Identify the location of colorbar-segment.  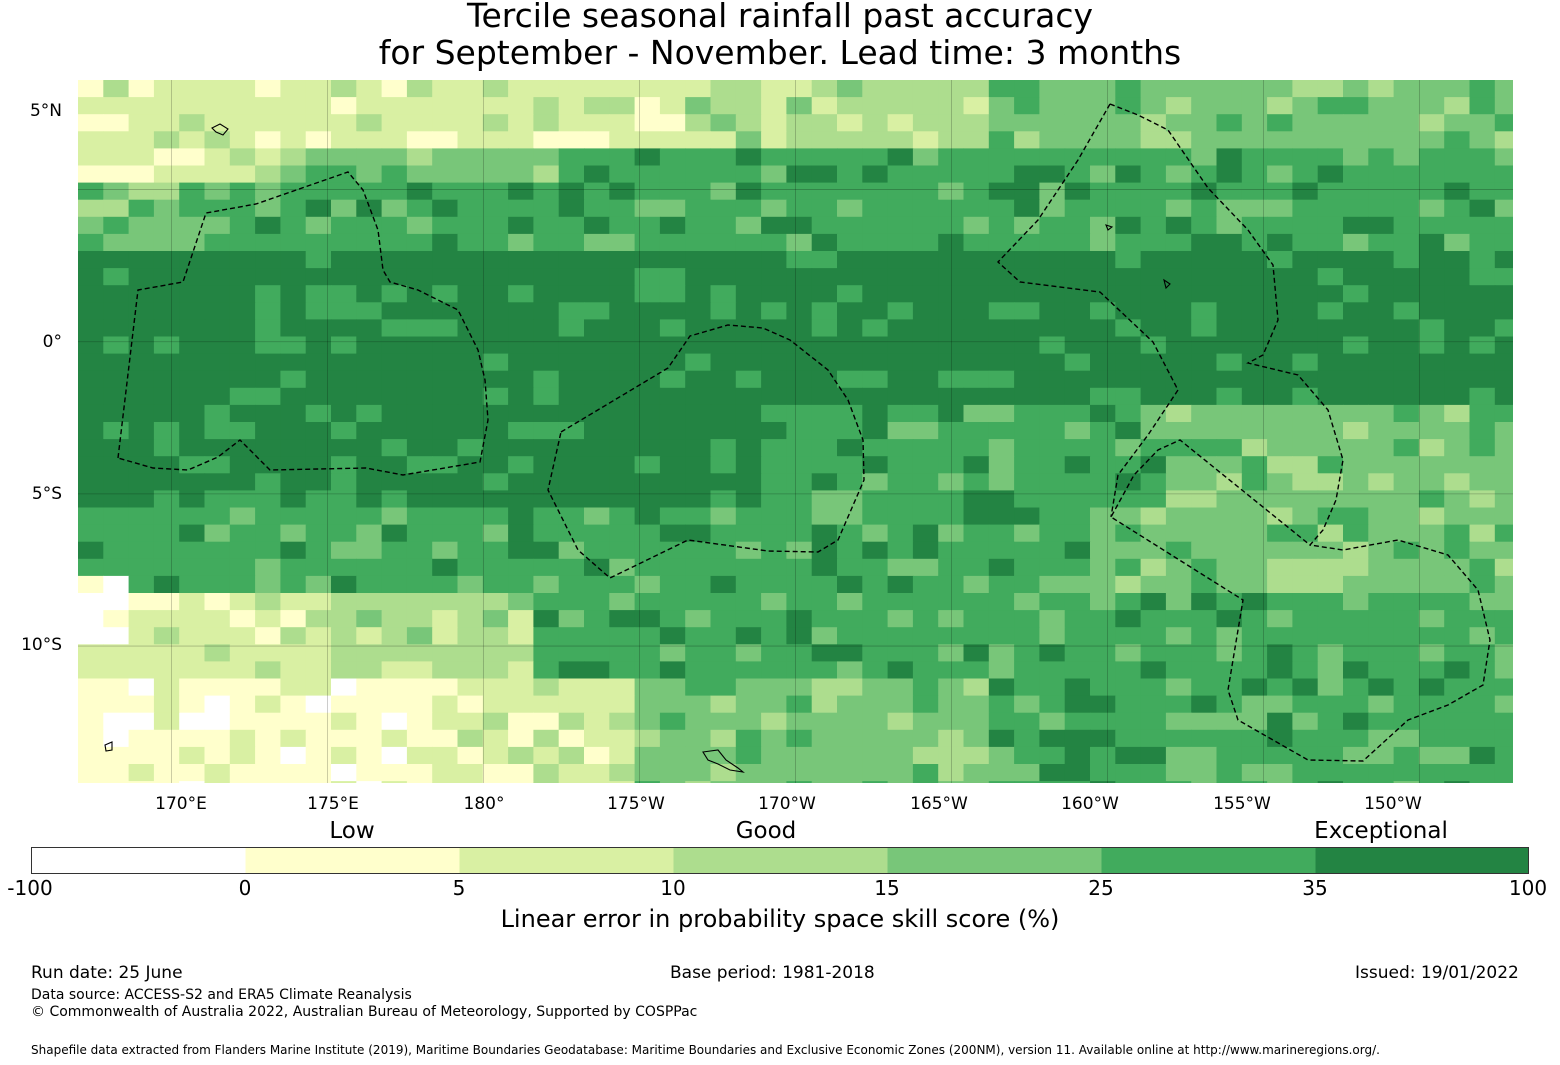
(1422, 860).